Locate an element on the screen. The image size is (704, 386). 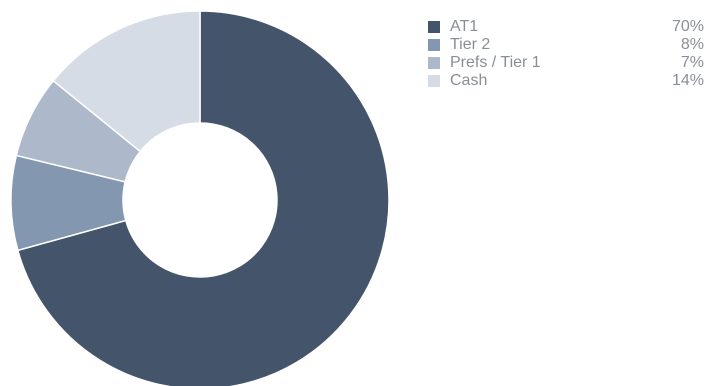
legend-swatch-cash is located at coordinates (434, 81).